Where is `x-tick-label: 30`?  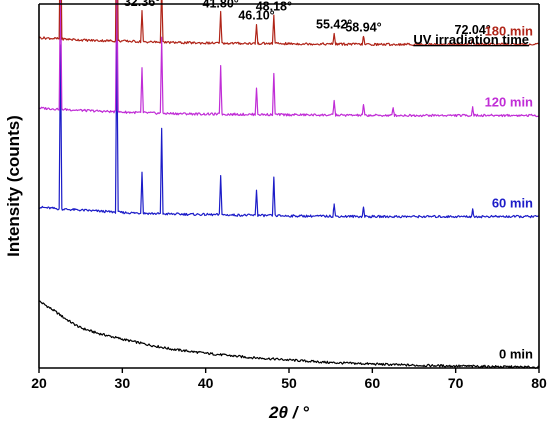
x-tick-label: 30 is located at coordinates (123, 383).